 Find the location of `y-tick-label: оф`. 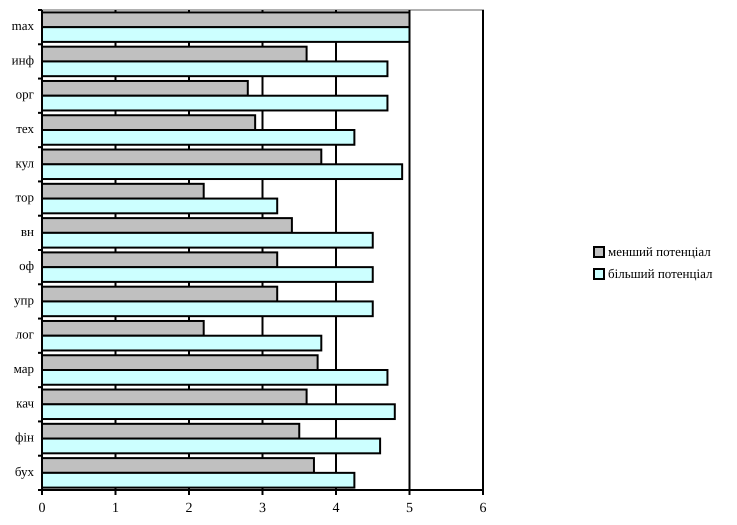

y-tick-label: оф is located at coordinates (26, 266).